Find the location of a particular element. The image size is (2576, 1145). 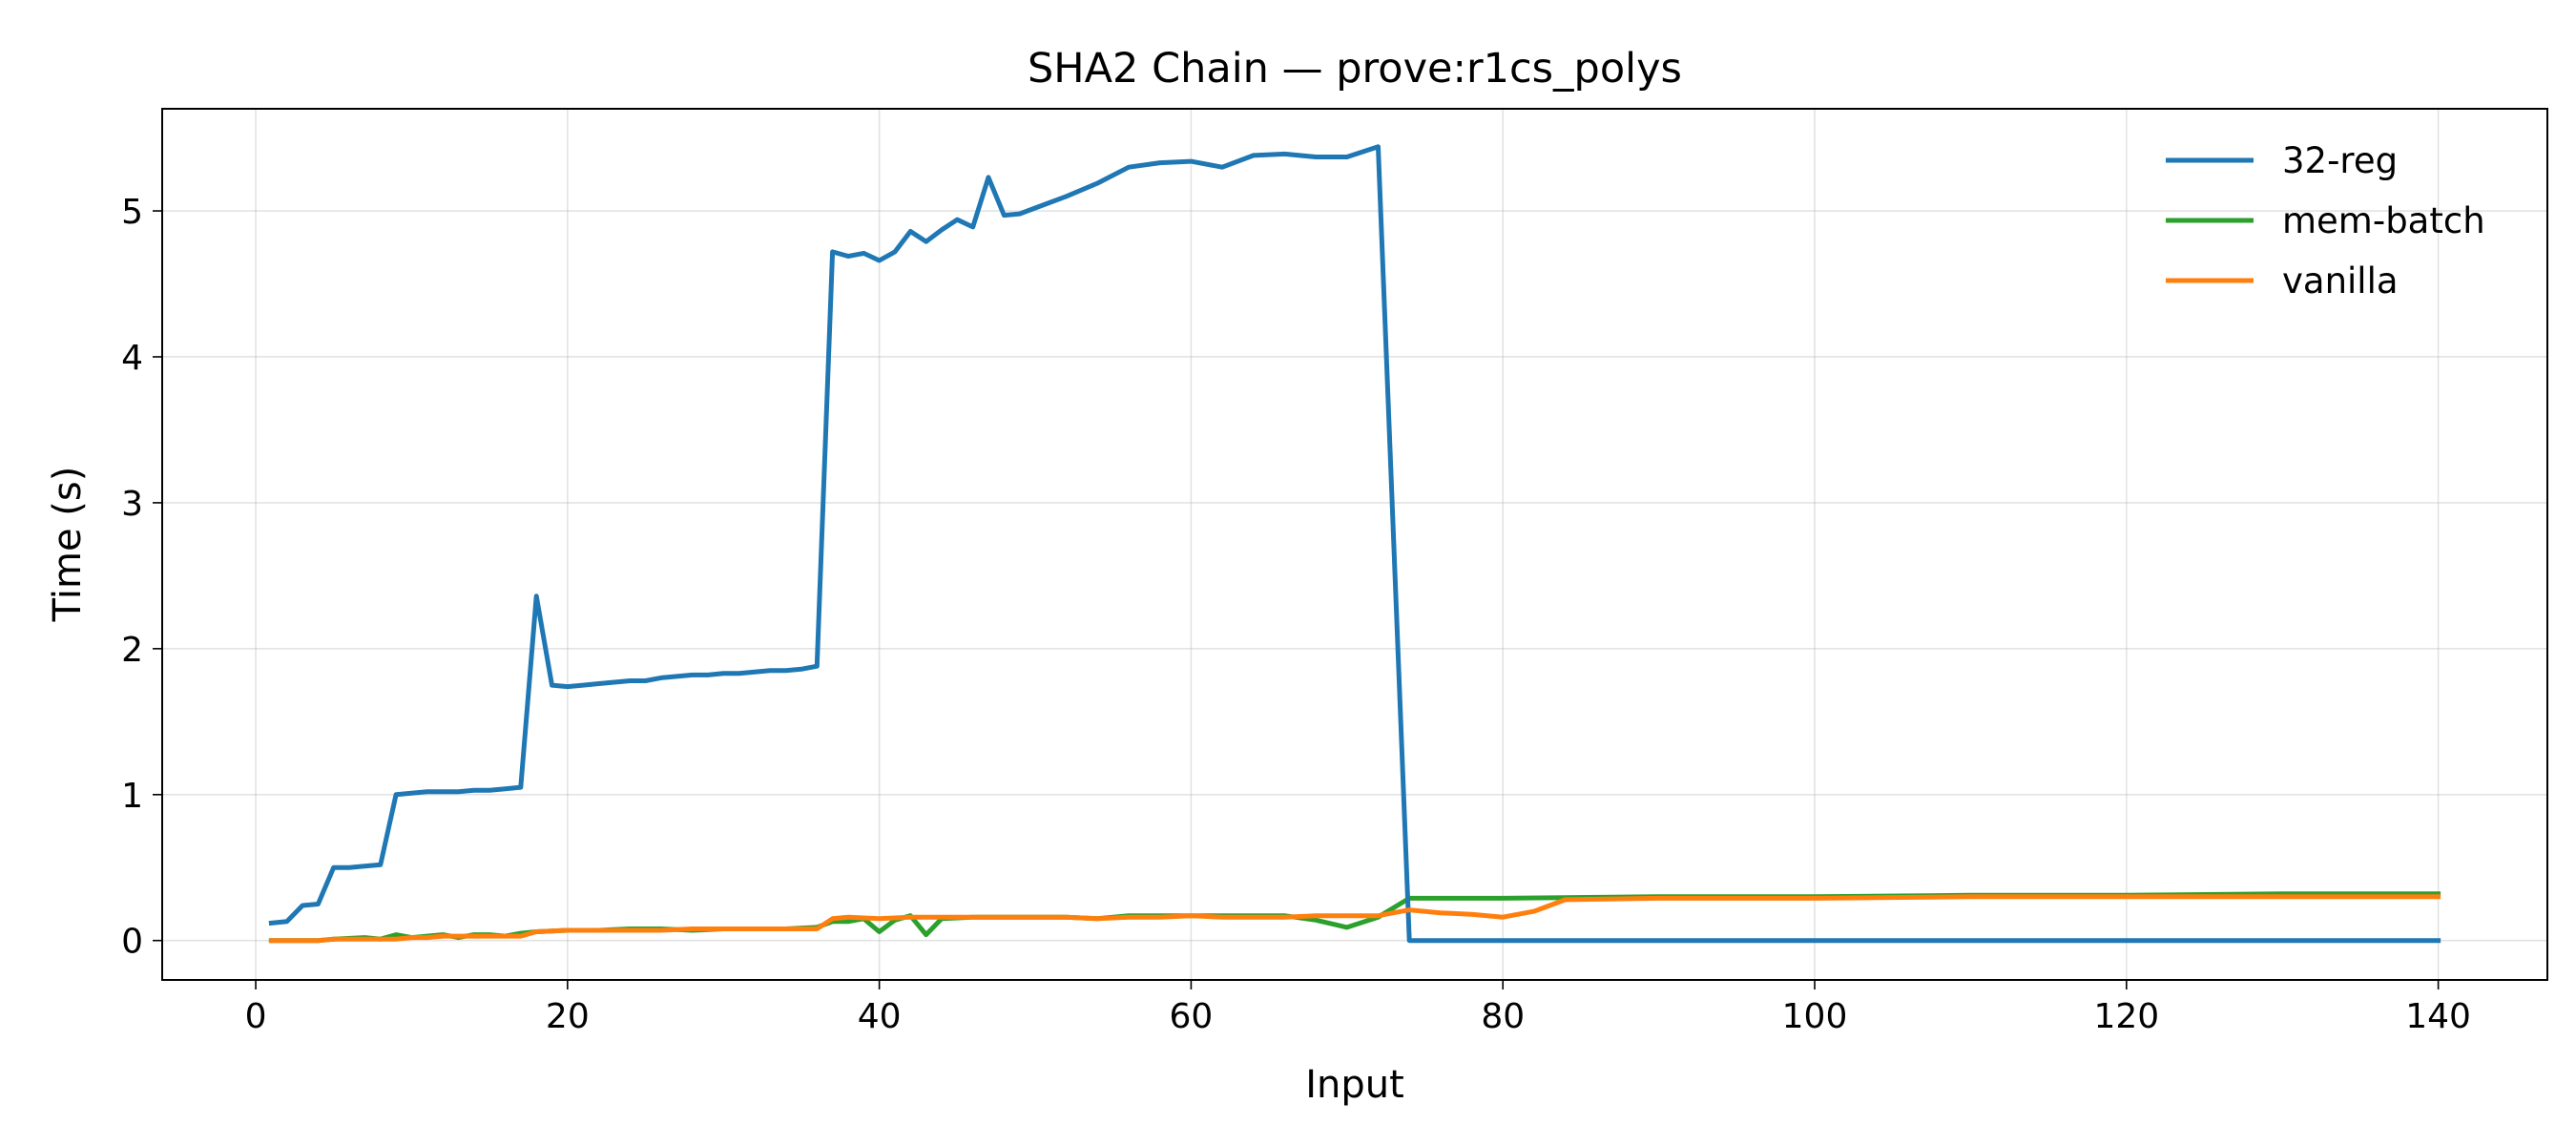

x-axis-title: Input is located at coordinates (1354, 1085).